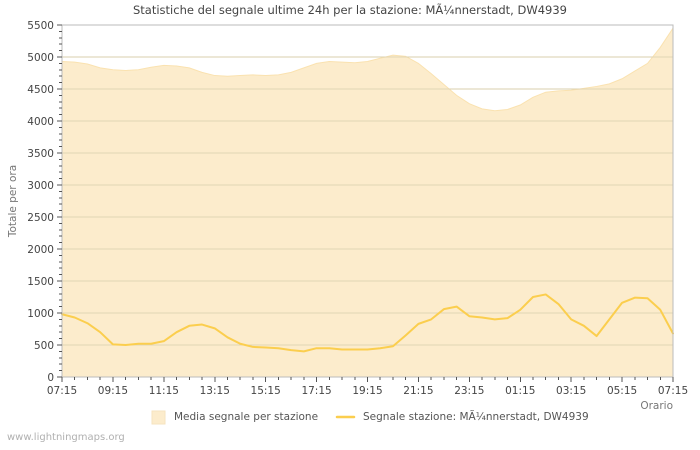 Image resolution: width=700 pixels, height=450 pixels. Describe the element at coordinates (113, 391) in the screenshot. I see `x-tick-label: 09:15` at that location.